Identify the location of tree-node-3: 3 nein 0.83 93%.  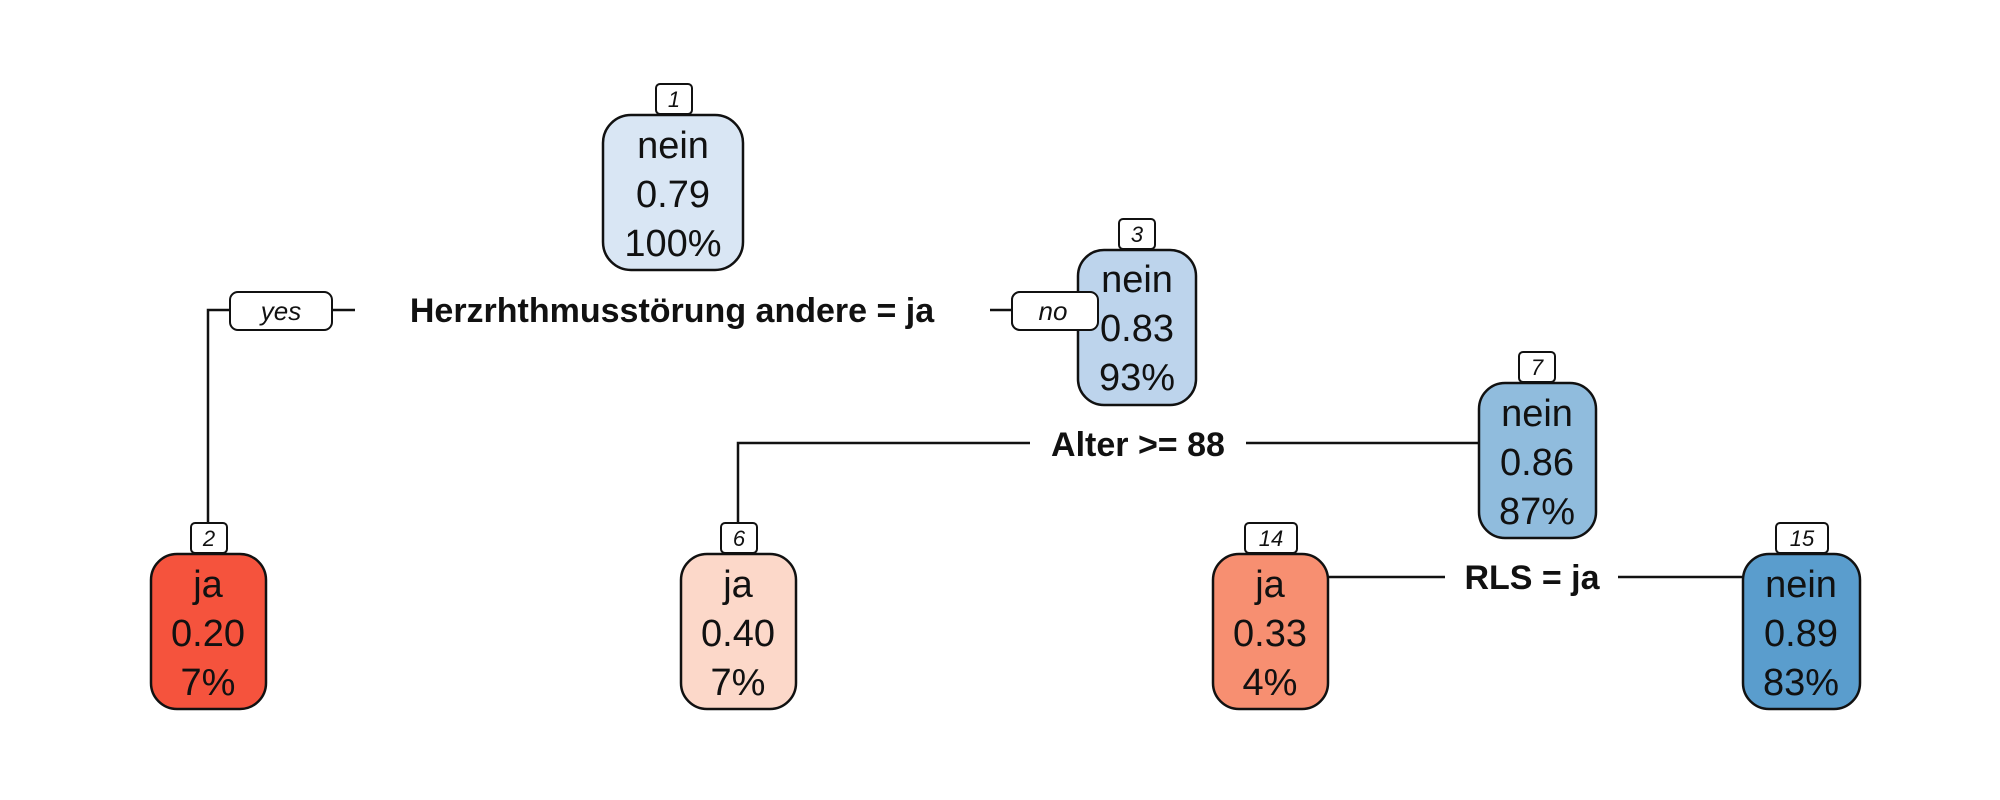
(1137, 312).